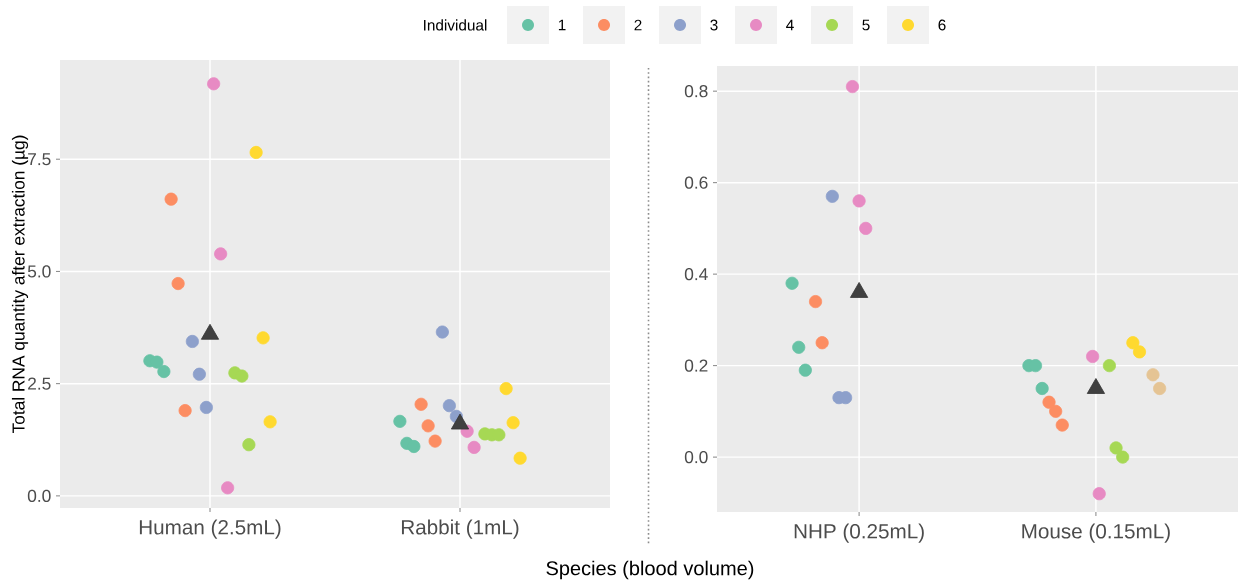 This screenshot has height=583, width=1242. Describe the element at coordinates (20, 284) in the screenshot. I see `y-axis-title: Total RNA quantity after extraction (µg)` at that location.